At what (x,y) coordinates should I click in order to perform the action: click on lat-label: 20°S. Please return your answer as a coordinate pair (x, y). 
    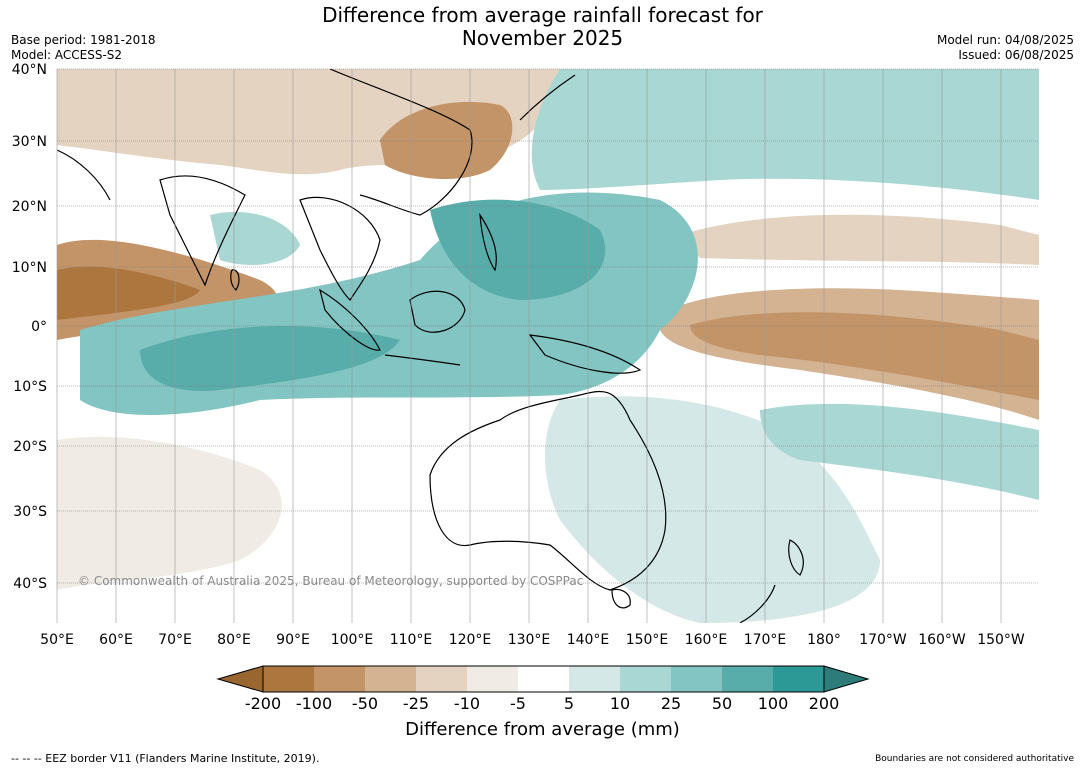
    Looking at the image, I should click on (30, 447).